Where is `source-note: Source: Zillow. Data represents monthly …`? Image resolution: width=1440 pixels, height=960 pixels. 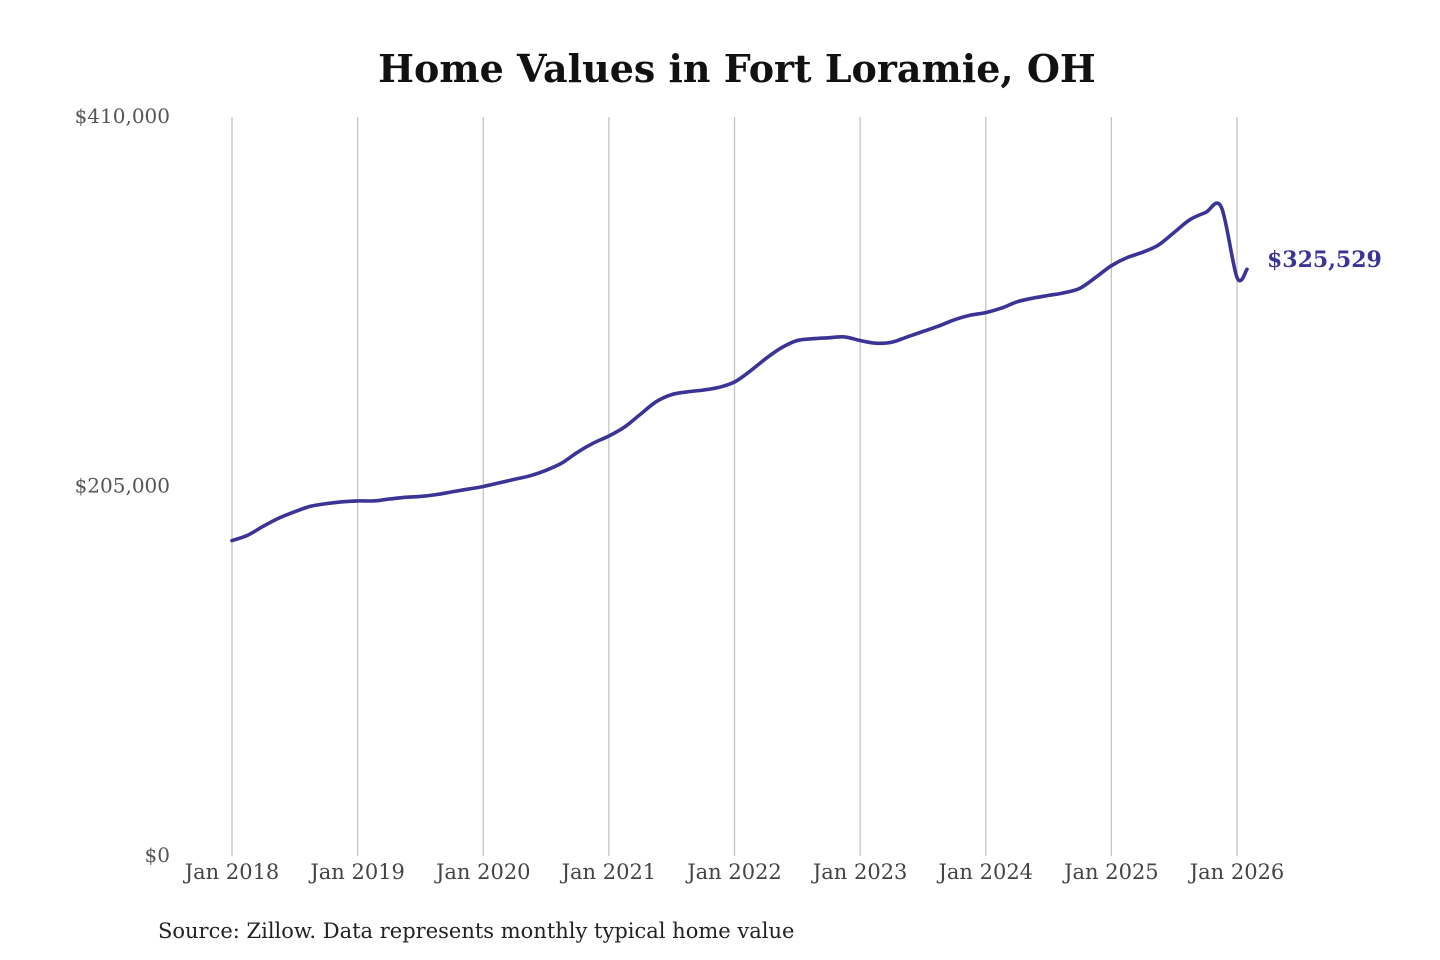
source-note: Source: Zillow. Data represents monthly … is located at coordinates (476, 931).